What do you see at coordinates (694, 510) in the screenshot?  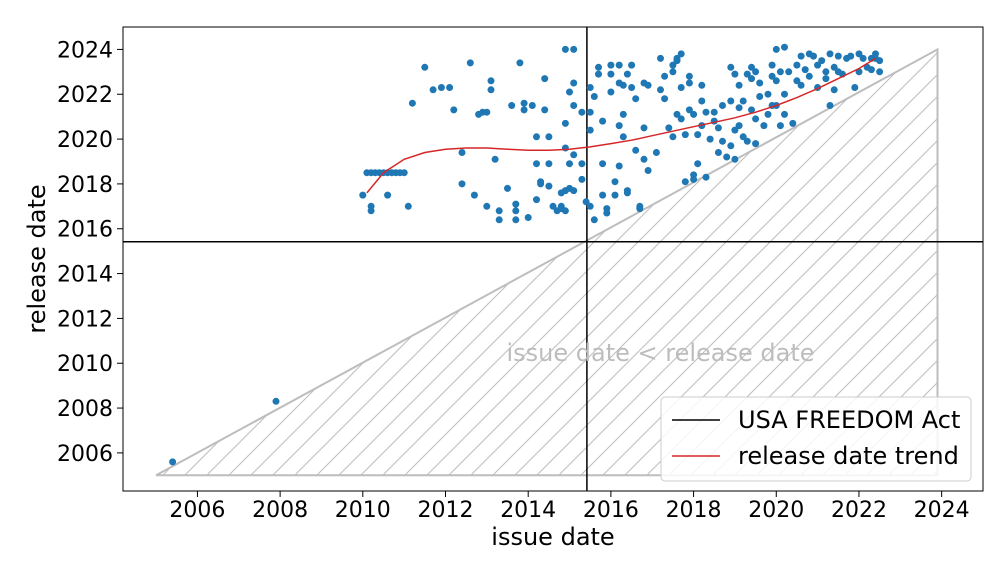 I see `x-tick-label: 2018` at bounding box center [694, 510].